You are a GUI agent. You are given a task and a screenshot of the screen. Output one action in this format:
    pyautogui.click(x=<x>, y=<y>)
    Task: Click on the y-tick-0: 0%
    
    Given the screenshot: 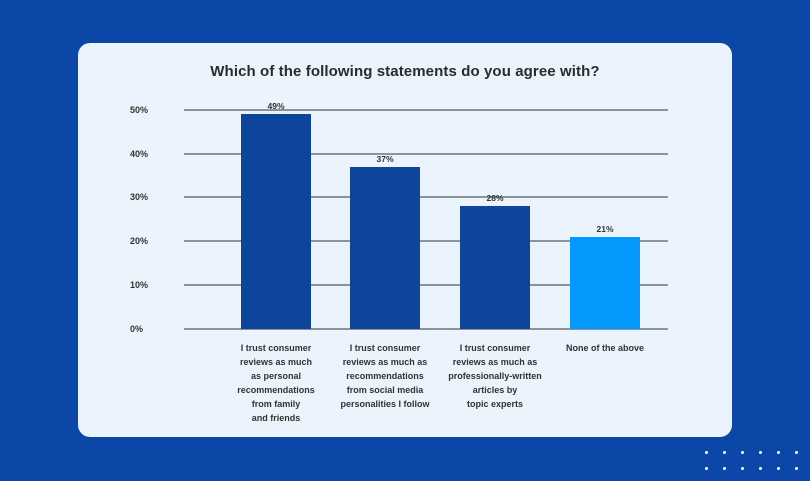 What is the action you would take?
    pyautogui.click(x=137, y=329)
    